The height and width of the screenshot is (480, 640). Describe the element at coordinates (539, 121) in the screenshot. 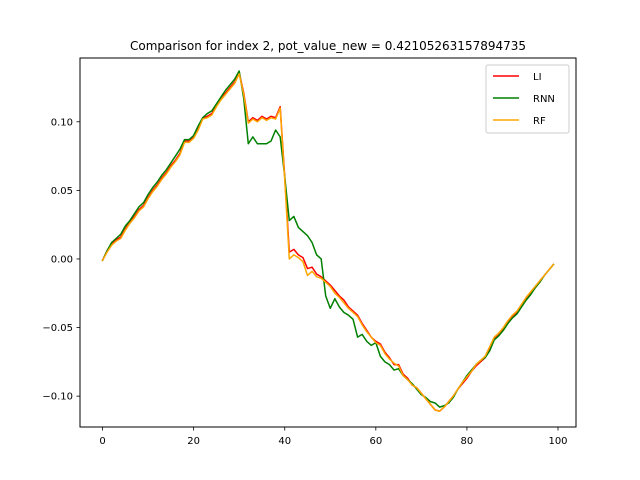

I see `legend-label-rf: RF` at that location.